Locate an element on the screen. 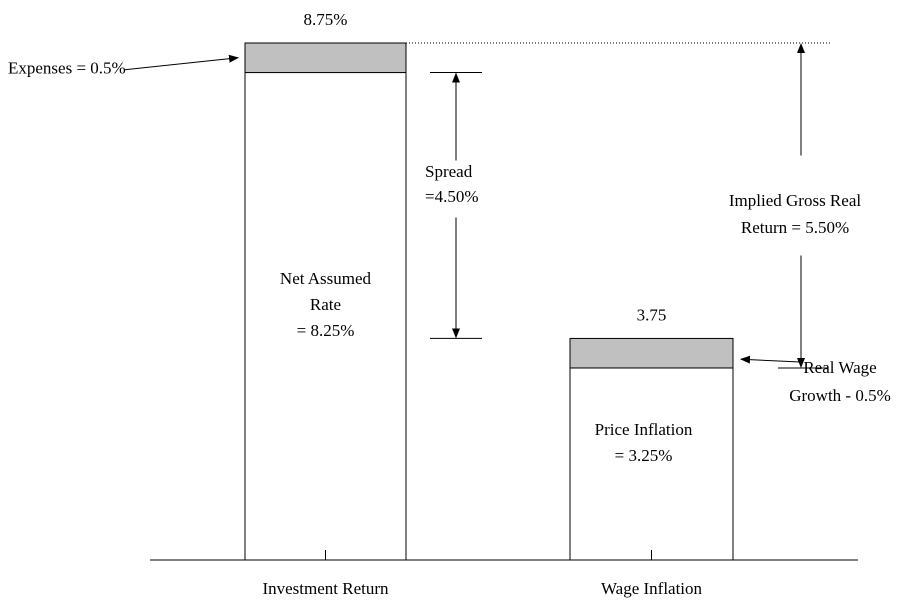 The image size is (918, 613). annotation-text: Real Wage is located at coordinates (839, 367).